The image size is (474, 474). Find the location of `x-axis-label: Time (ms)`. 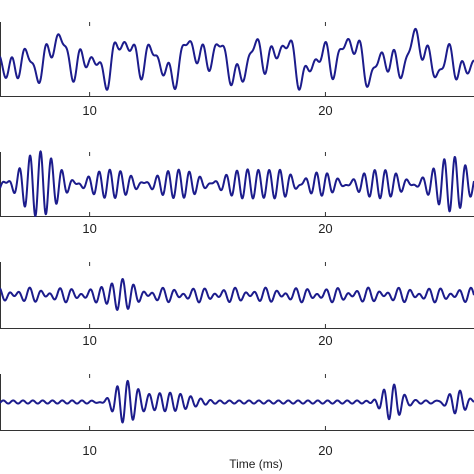

x-axis-label: Time (ms) is located at coordinates (256, 464).